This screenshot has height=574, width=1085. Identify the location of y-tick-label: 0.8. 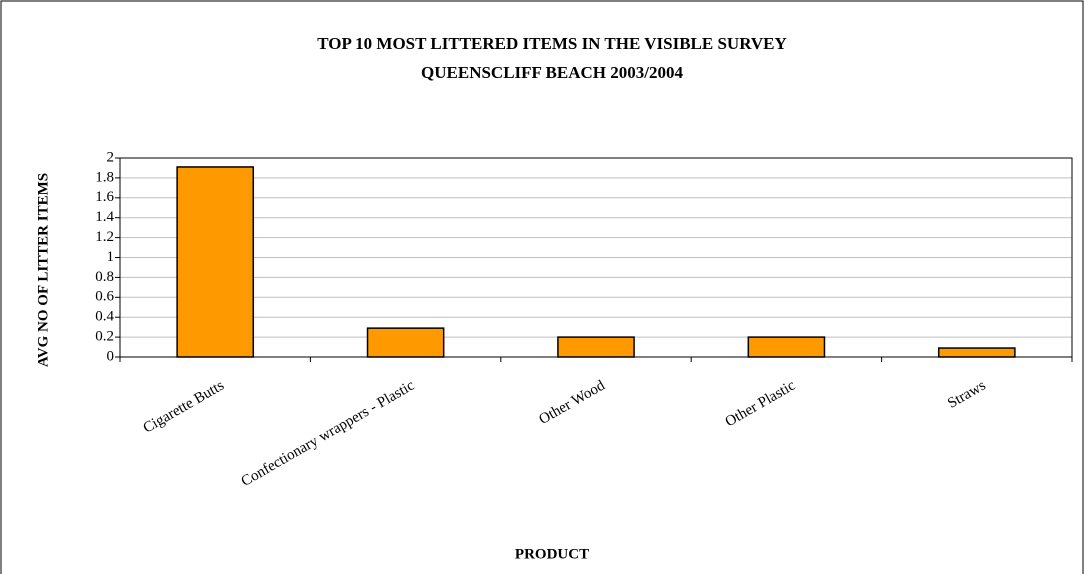
(104, 277).